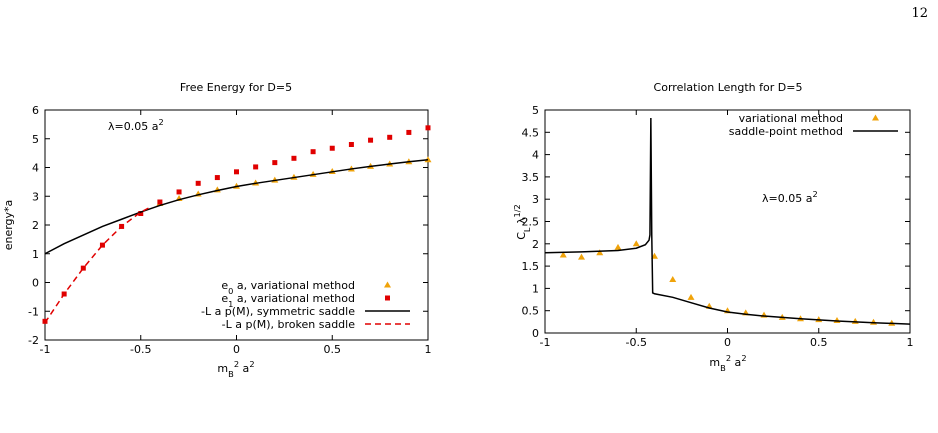 This screenshot has width=938, height=433. I want to click on legend-label-part: -L a p(M), broken saddle, so click(289, 324).